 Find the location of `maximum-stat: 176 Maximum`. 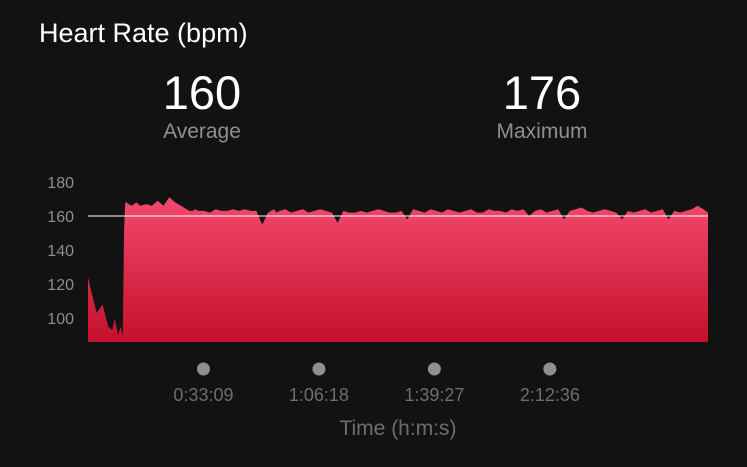

maximum-stat: 176 Maximum is located at coordinates (542, 105).